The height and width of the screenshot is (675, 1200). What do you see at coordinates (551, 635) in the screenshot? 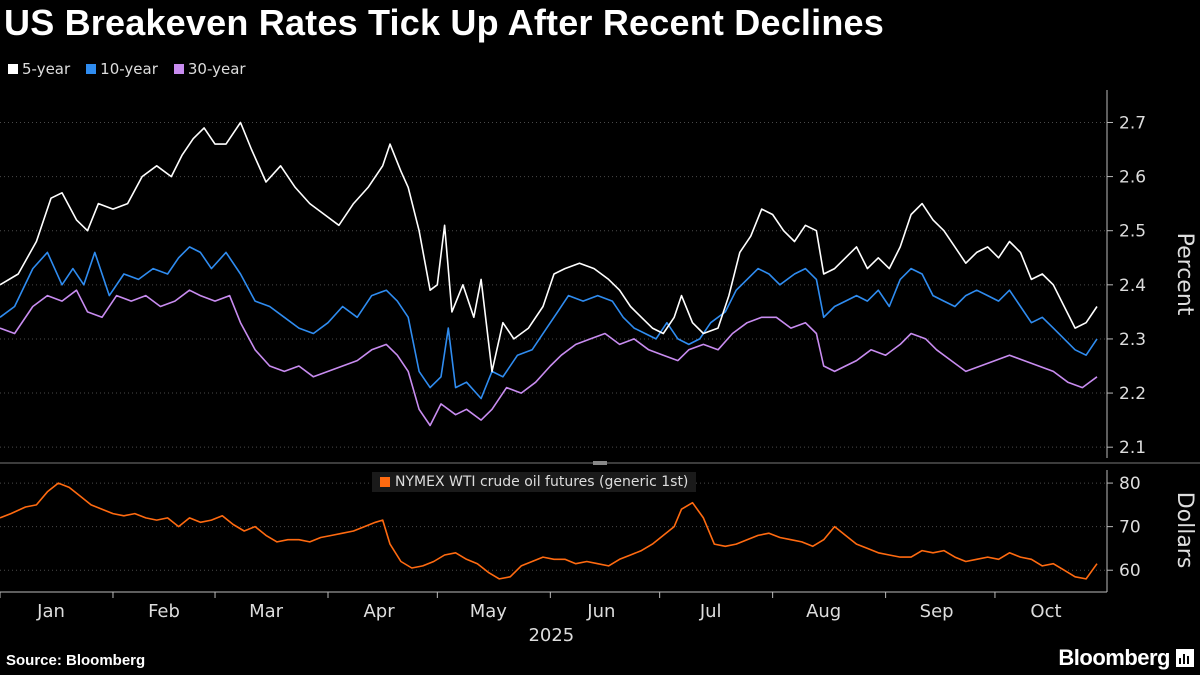
I see `x-axis-year-label: 2025` at bounding box center [551, 635].